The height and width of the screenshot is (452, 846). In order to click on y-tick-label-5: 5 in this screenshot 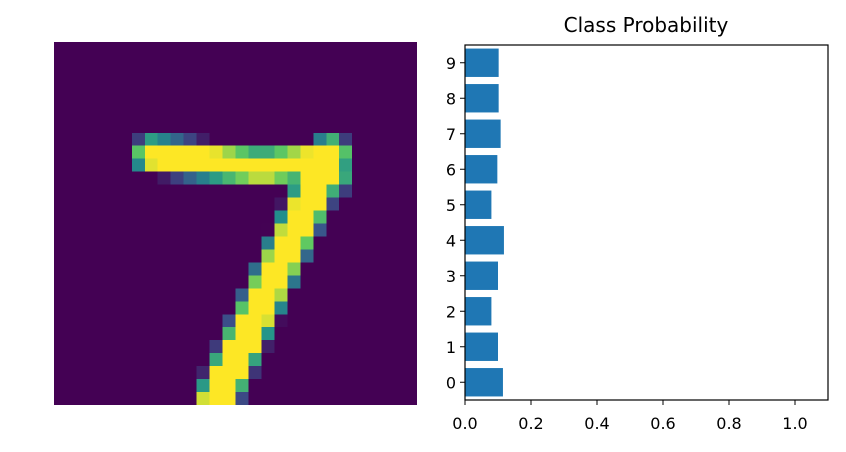, I will do `click(451, 205)`.